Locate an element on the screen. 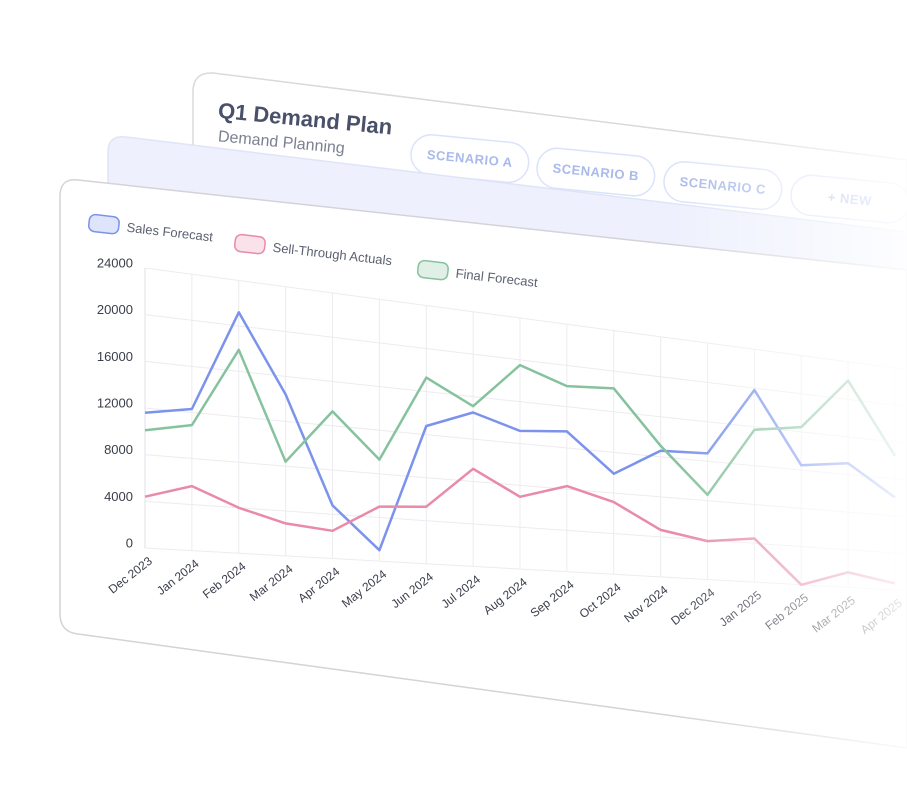 This screenshot has width=907, height=786. y-tick-label: 0 is located at coordinates (129, 542).